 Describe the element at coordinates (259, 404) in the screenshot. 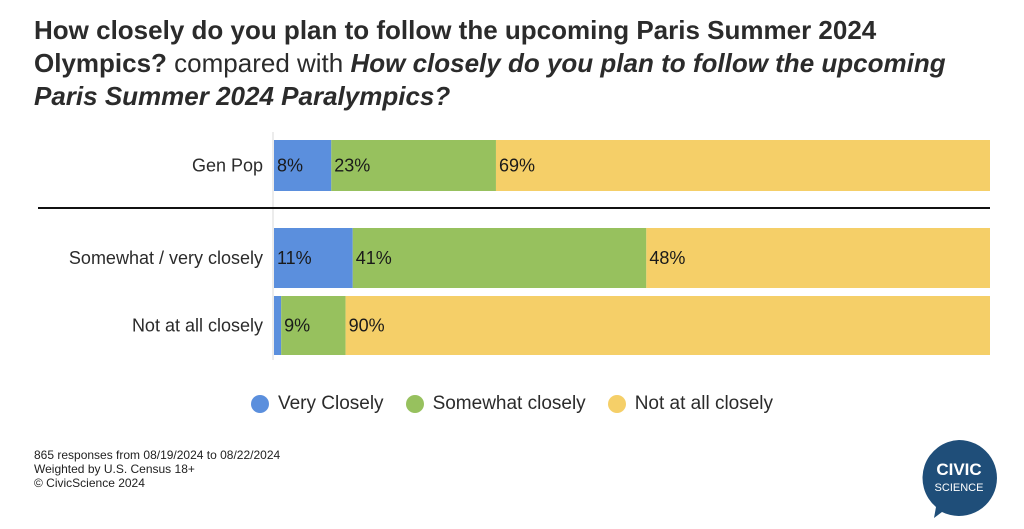

I see `legend-swatch-very-closely` at that location.